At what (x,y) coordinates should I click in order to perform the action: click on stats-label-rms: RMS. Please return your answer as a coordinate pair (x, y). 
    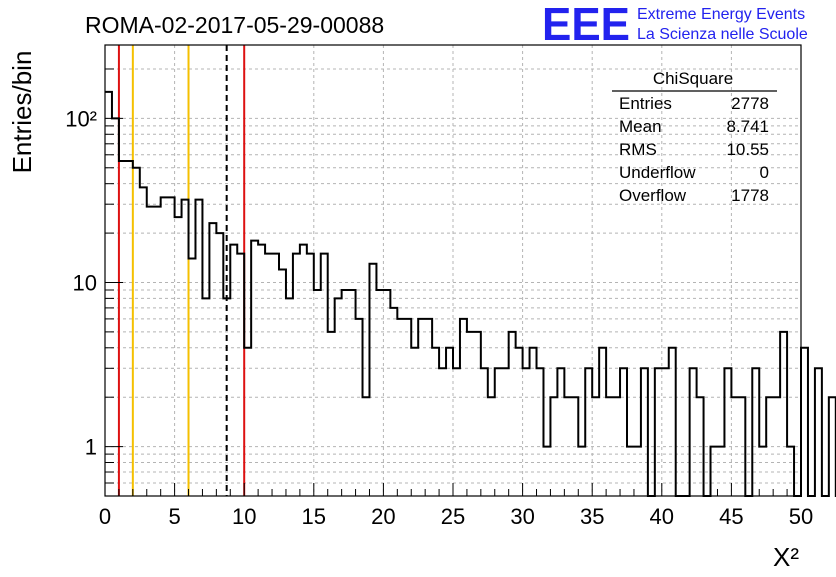
    Looking at the image, I should click on (638, 149).